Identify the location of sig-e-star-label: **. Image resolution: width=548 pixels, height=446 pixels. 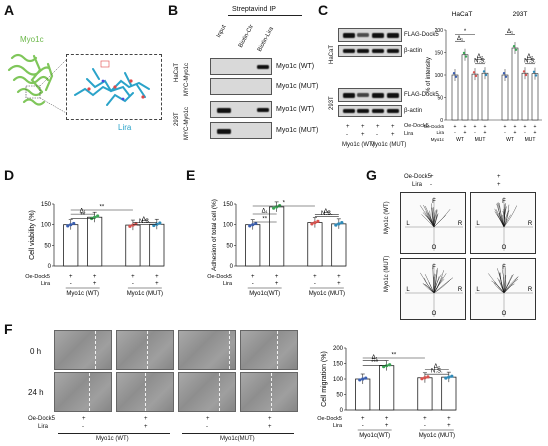
(264, 220).